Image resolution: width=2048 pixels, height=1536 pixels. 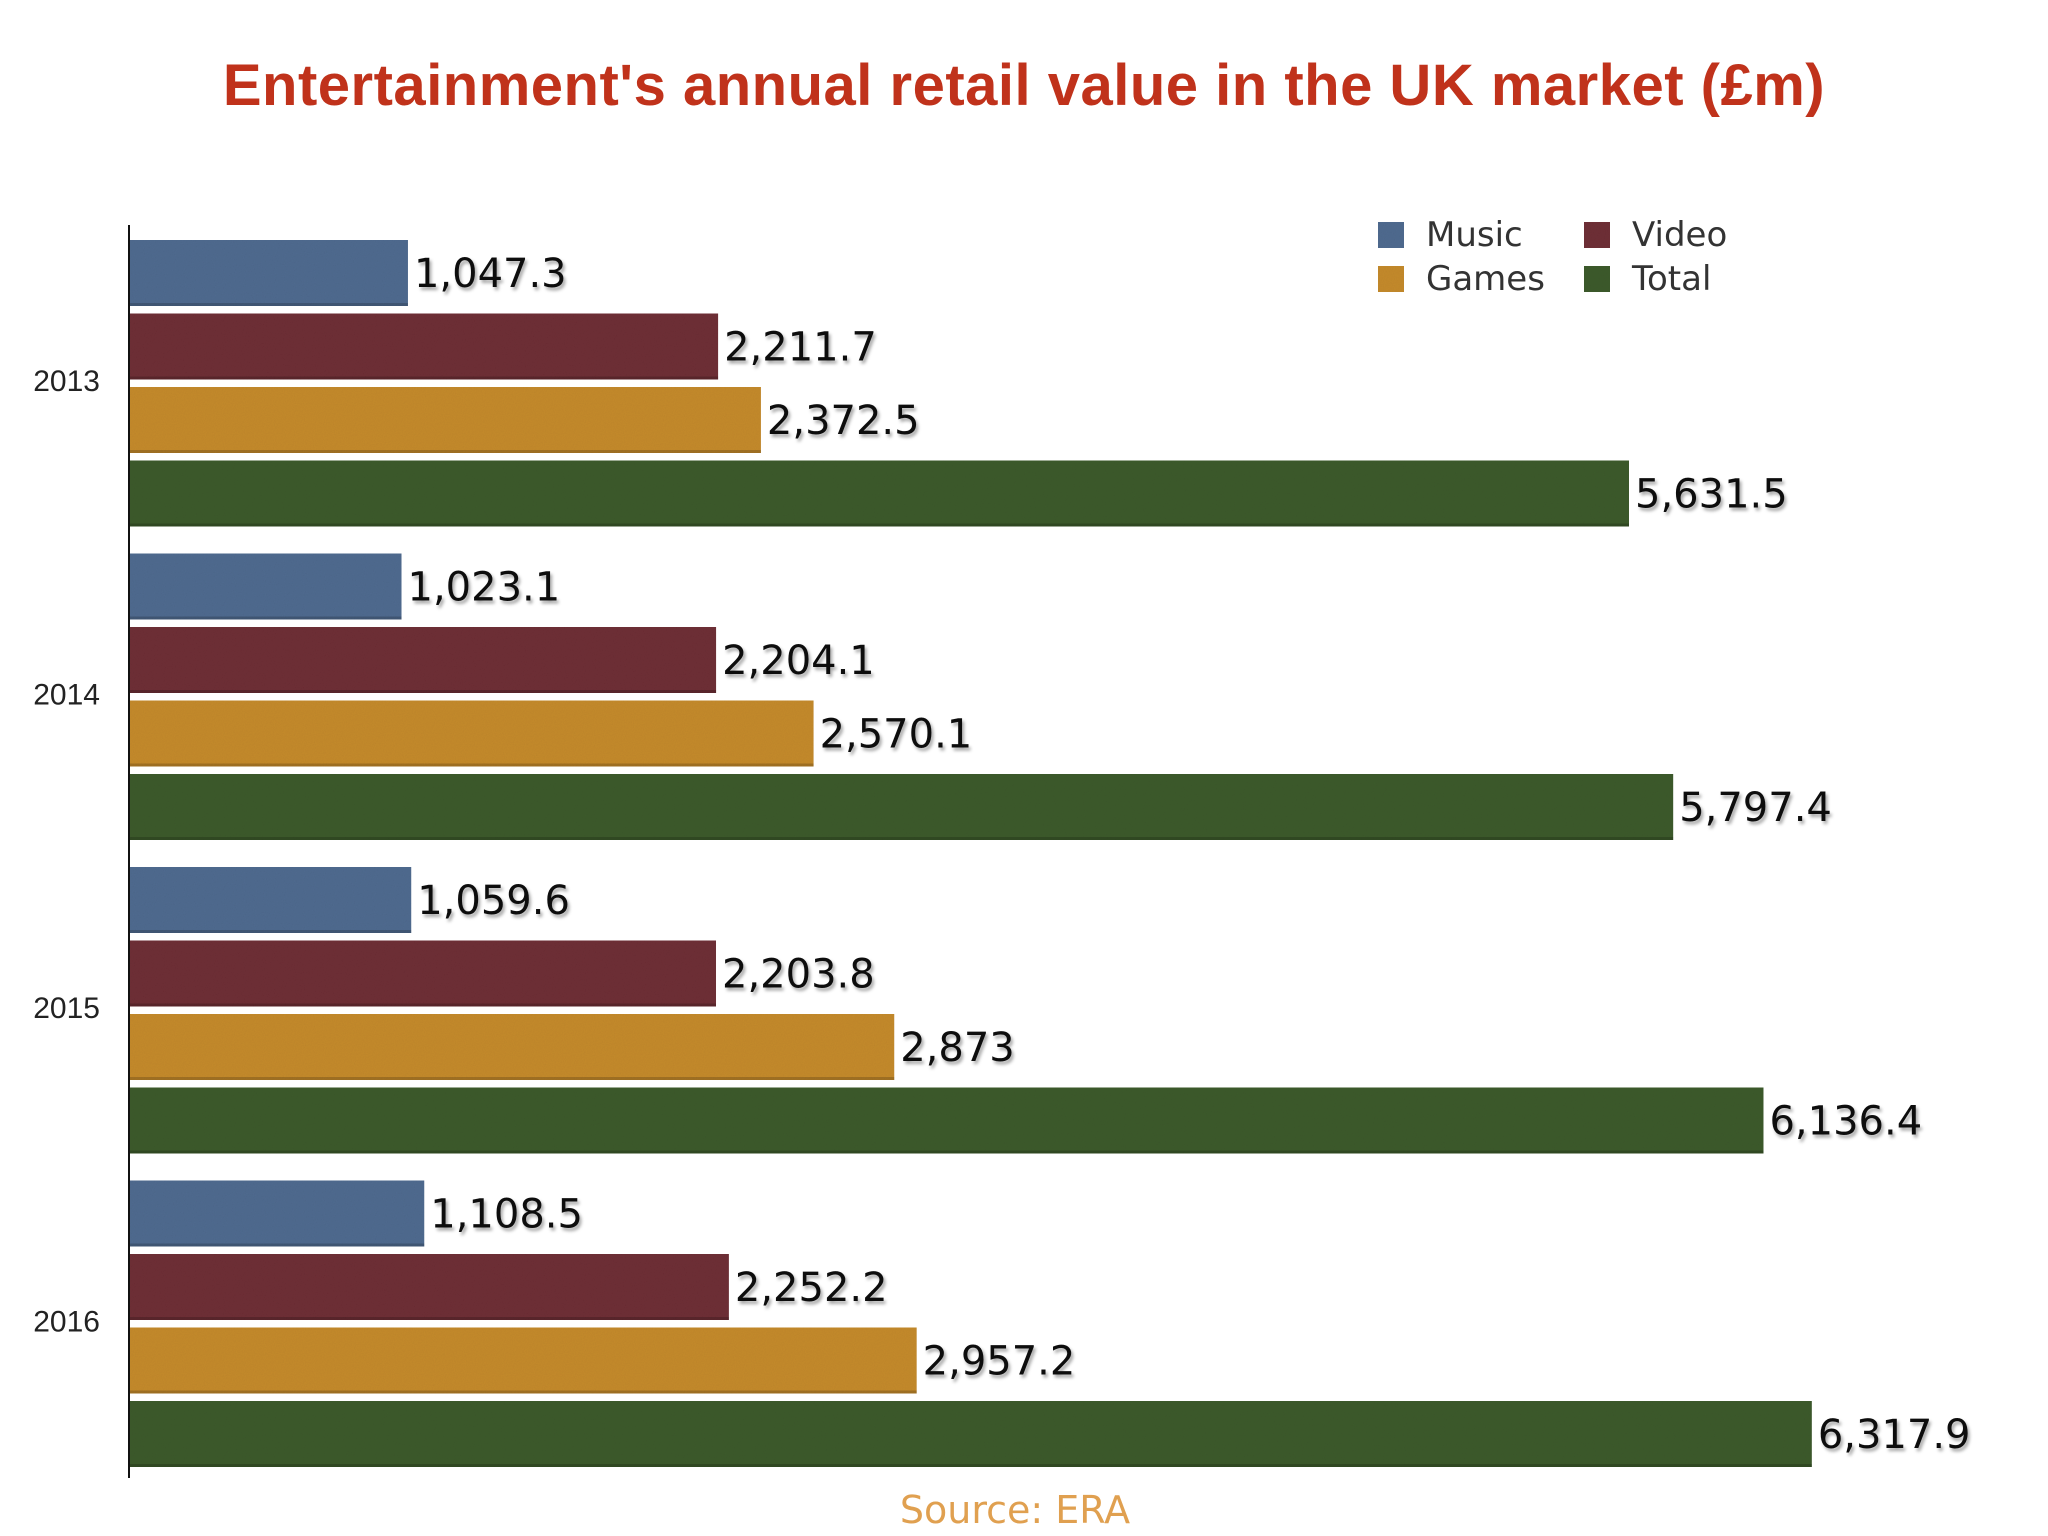 What do you see at coordinates (1485, 279) in the screenshot?
I see `legend-label-games: Games` at bounding box center [1485, 279].